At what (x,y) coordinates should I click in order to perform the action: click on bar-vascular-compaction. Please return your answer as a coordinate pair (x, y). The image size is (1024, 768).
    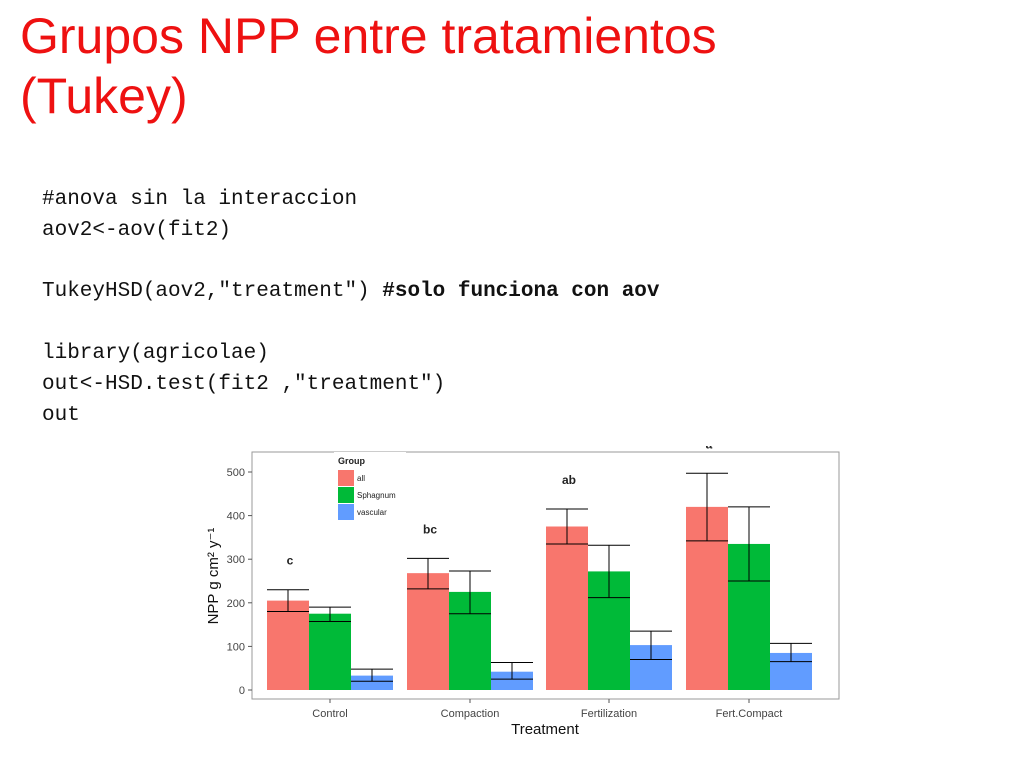
    Looking at the image, I should click on (512, 680).